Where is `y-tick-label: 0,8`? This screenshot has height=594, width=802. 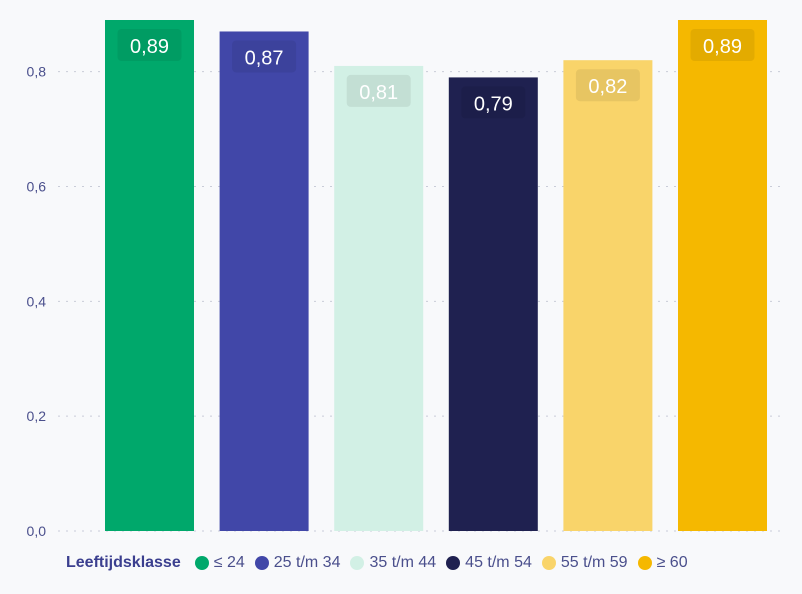
y-tick-label: 0,8 is located at coordinates (37, 72).